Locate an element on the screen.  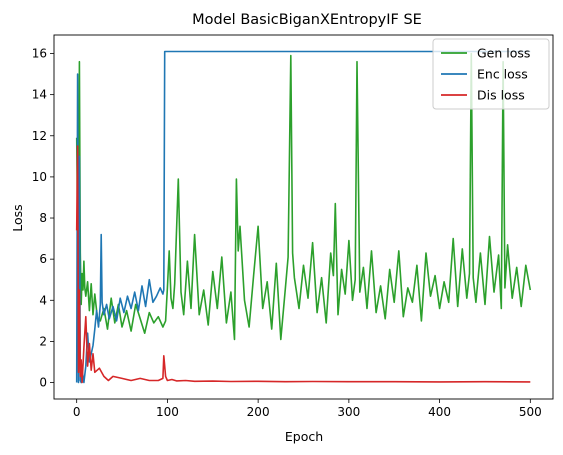
y-tick-label: 2 is located at coordinates (43, 341).